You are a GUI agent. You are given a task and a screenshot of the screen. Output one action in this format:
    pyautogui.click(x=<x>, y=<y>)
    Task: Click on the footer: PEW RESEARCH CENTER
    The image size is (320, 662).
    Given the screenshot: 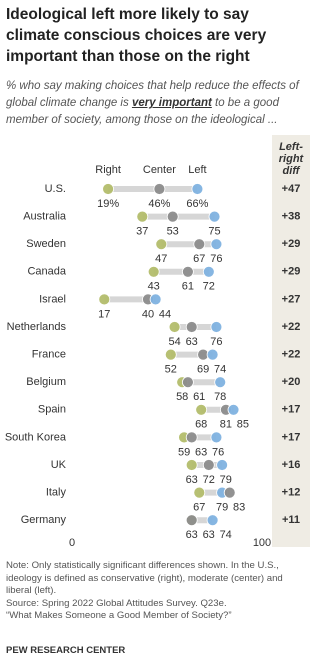 What is the action you would take?
    pyautogui.click(x=66, y=650)
    